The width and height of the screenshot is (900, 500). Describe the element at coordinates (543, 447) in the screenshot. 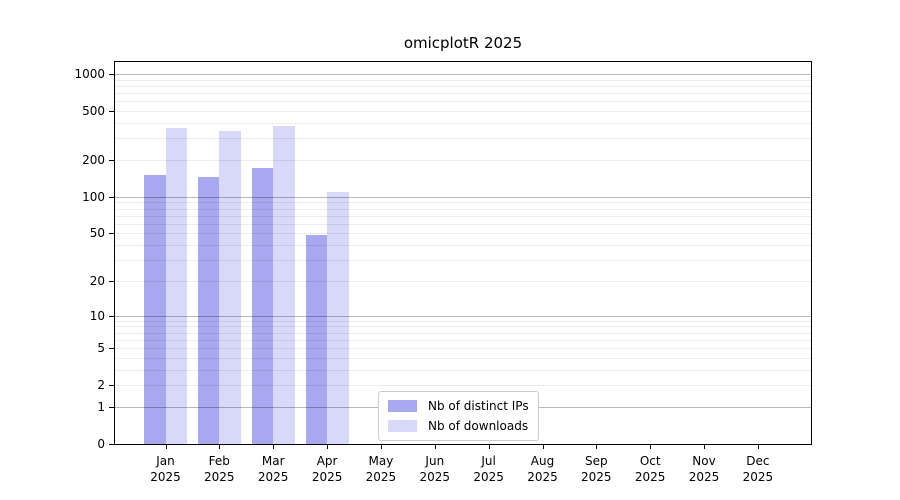

I see `x-tick-aug` at that location.